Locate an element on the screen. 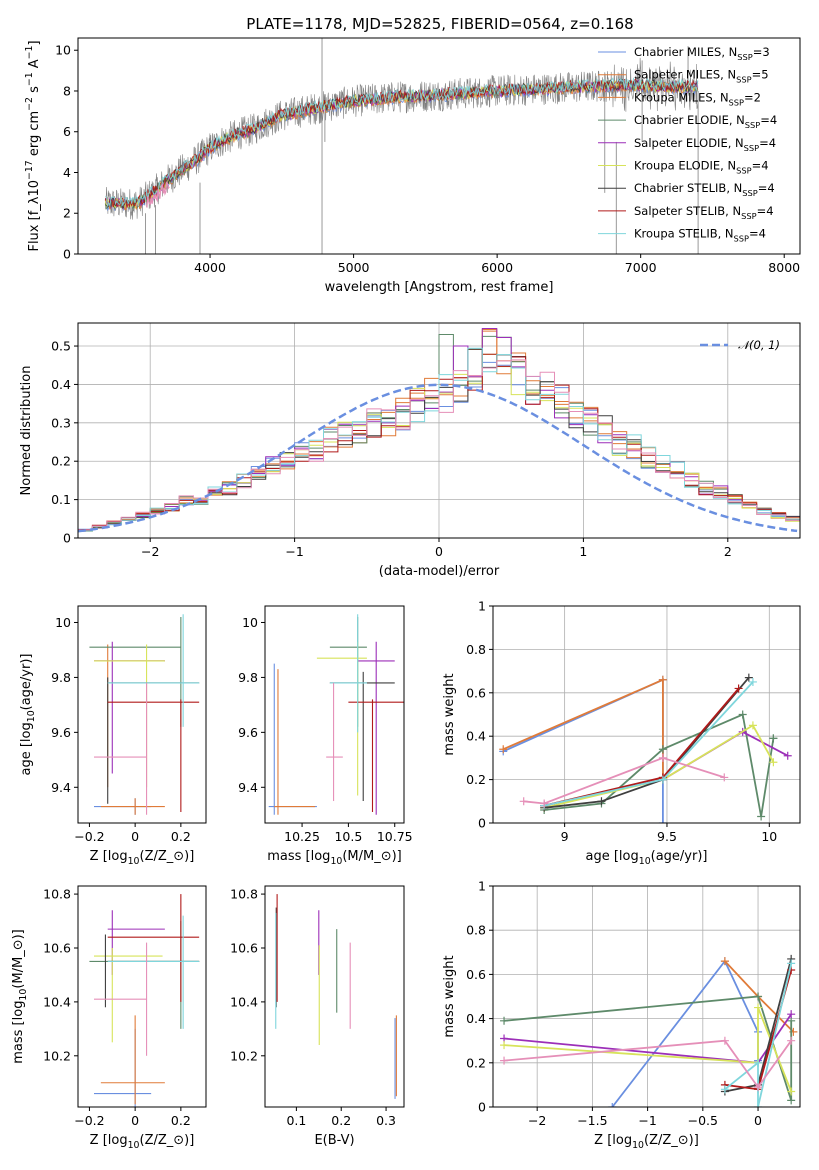 This screenshot has height=1170, width=819. y-tick-label: 4 is located at coordinates (67, 172).